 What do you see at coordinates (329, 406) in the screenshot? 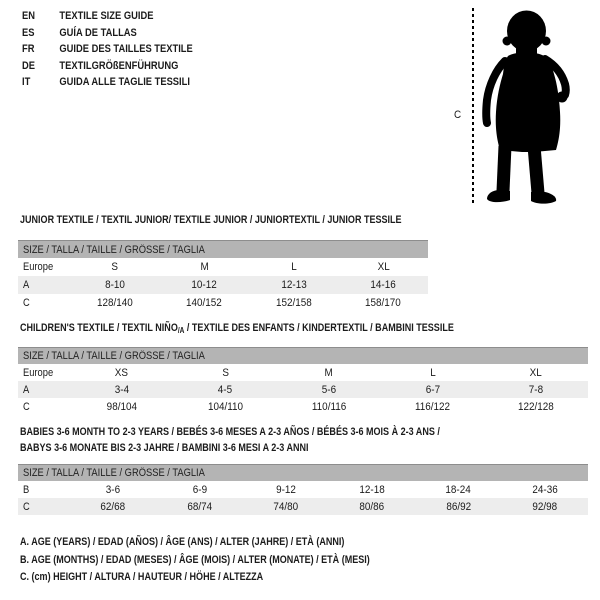
I see `cell-value: 110/116` at bounding box center [329, 406].